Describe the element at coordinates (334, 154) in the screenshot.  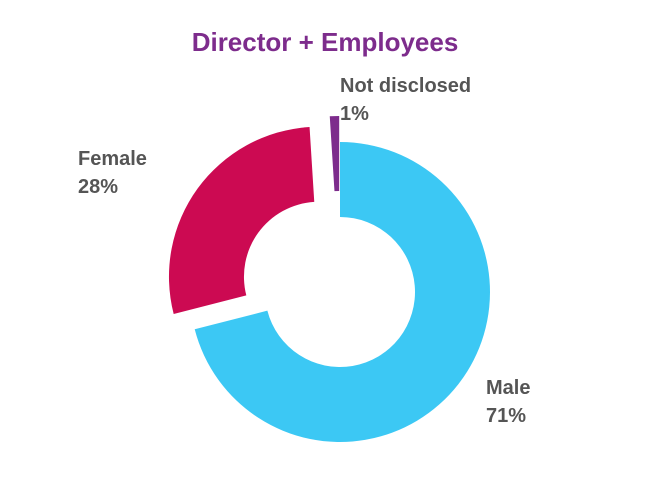
I see `slice-not-disclosed` at that location.